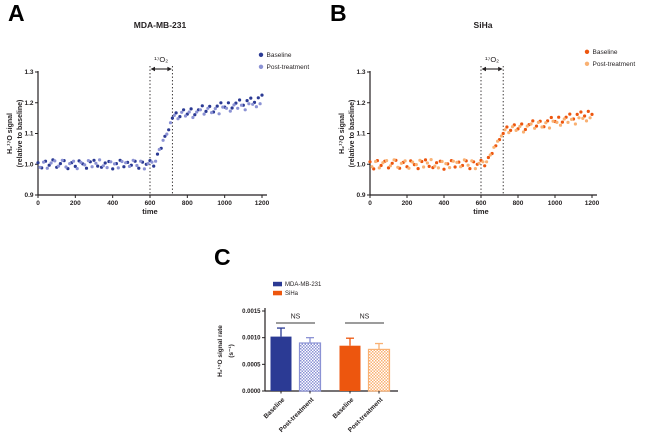 This screenshot has height=441, width=650. I want to click on legend-label: MDA-MB-231, so click(303, 285).